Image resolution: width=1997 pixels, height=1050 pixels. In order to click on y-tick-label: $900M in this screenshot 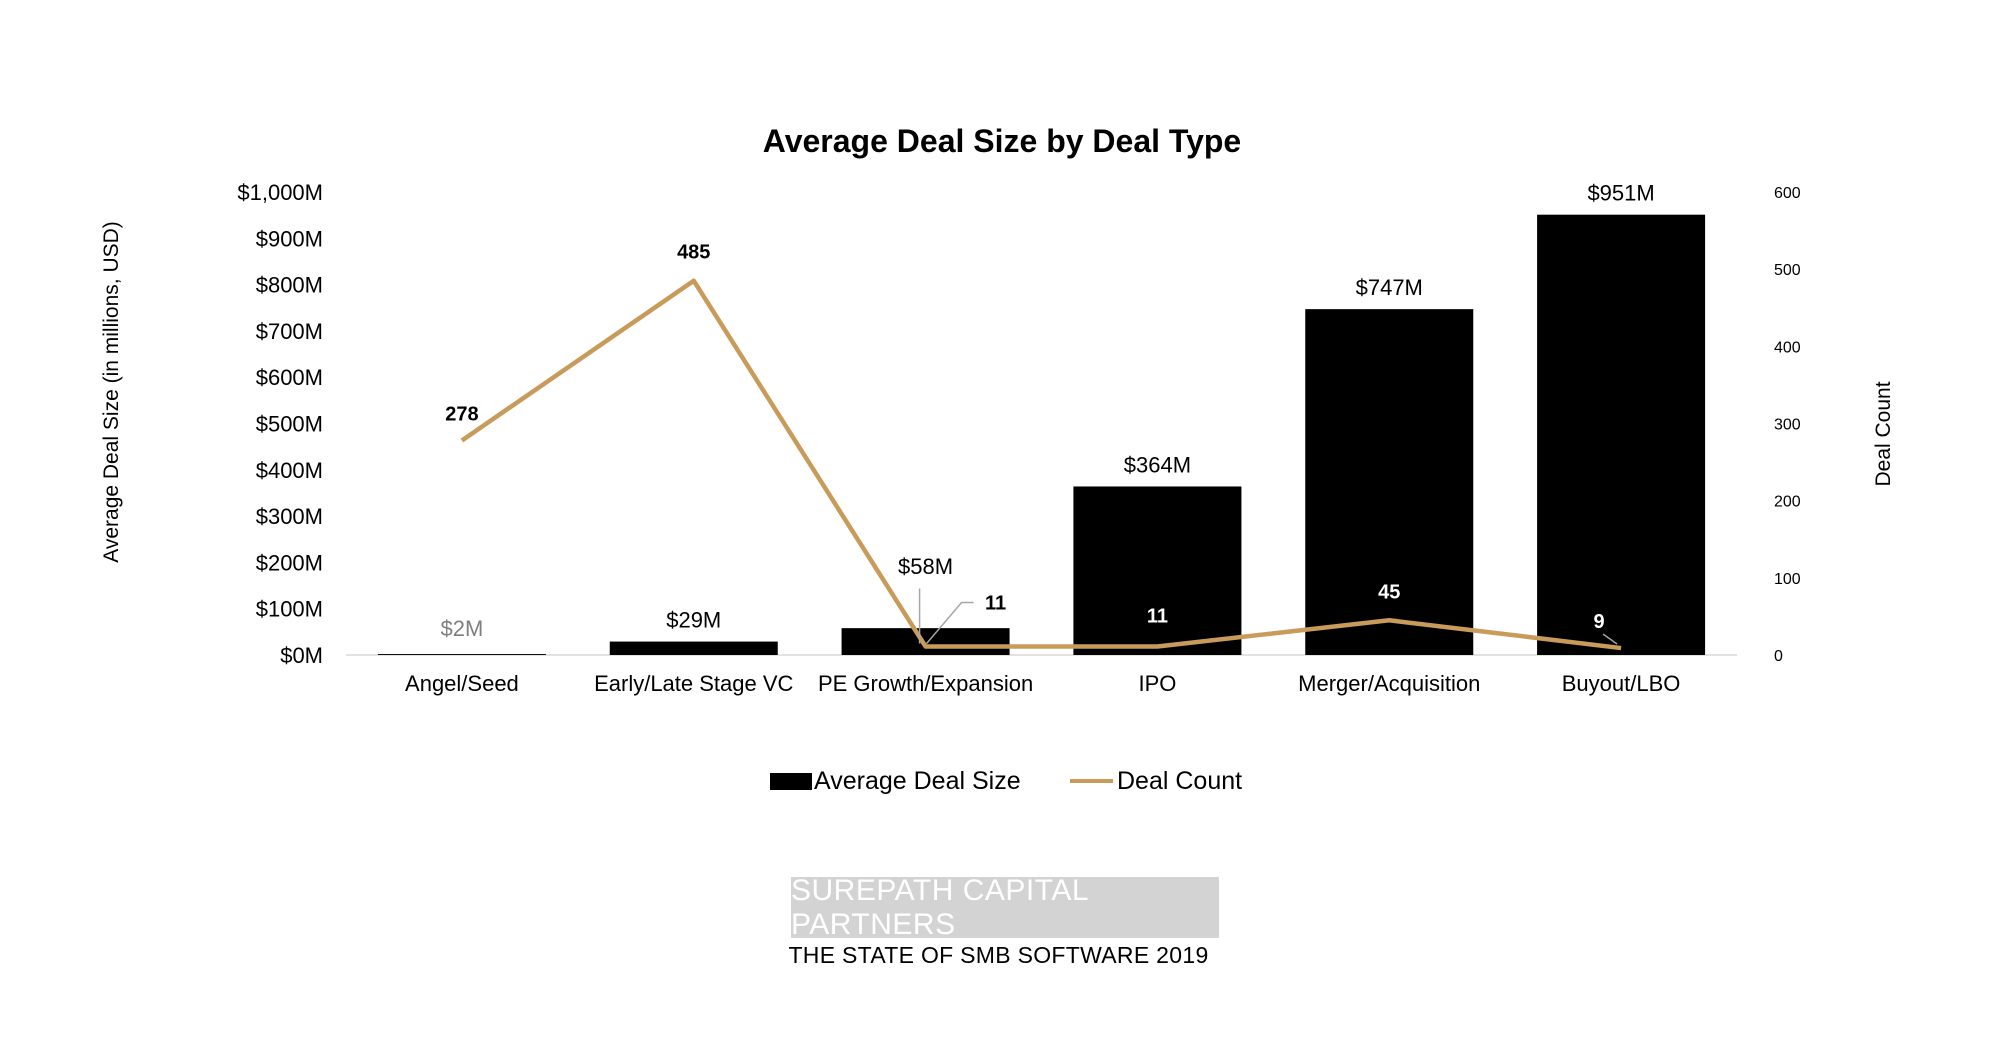, I will do `click(289, 238)`.